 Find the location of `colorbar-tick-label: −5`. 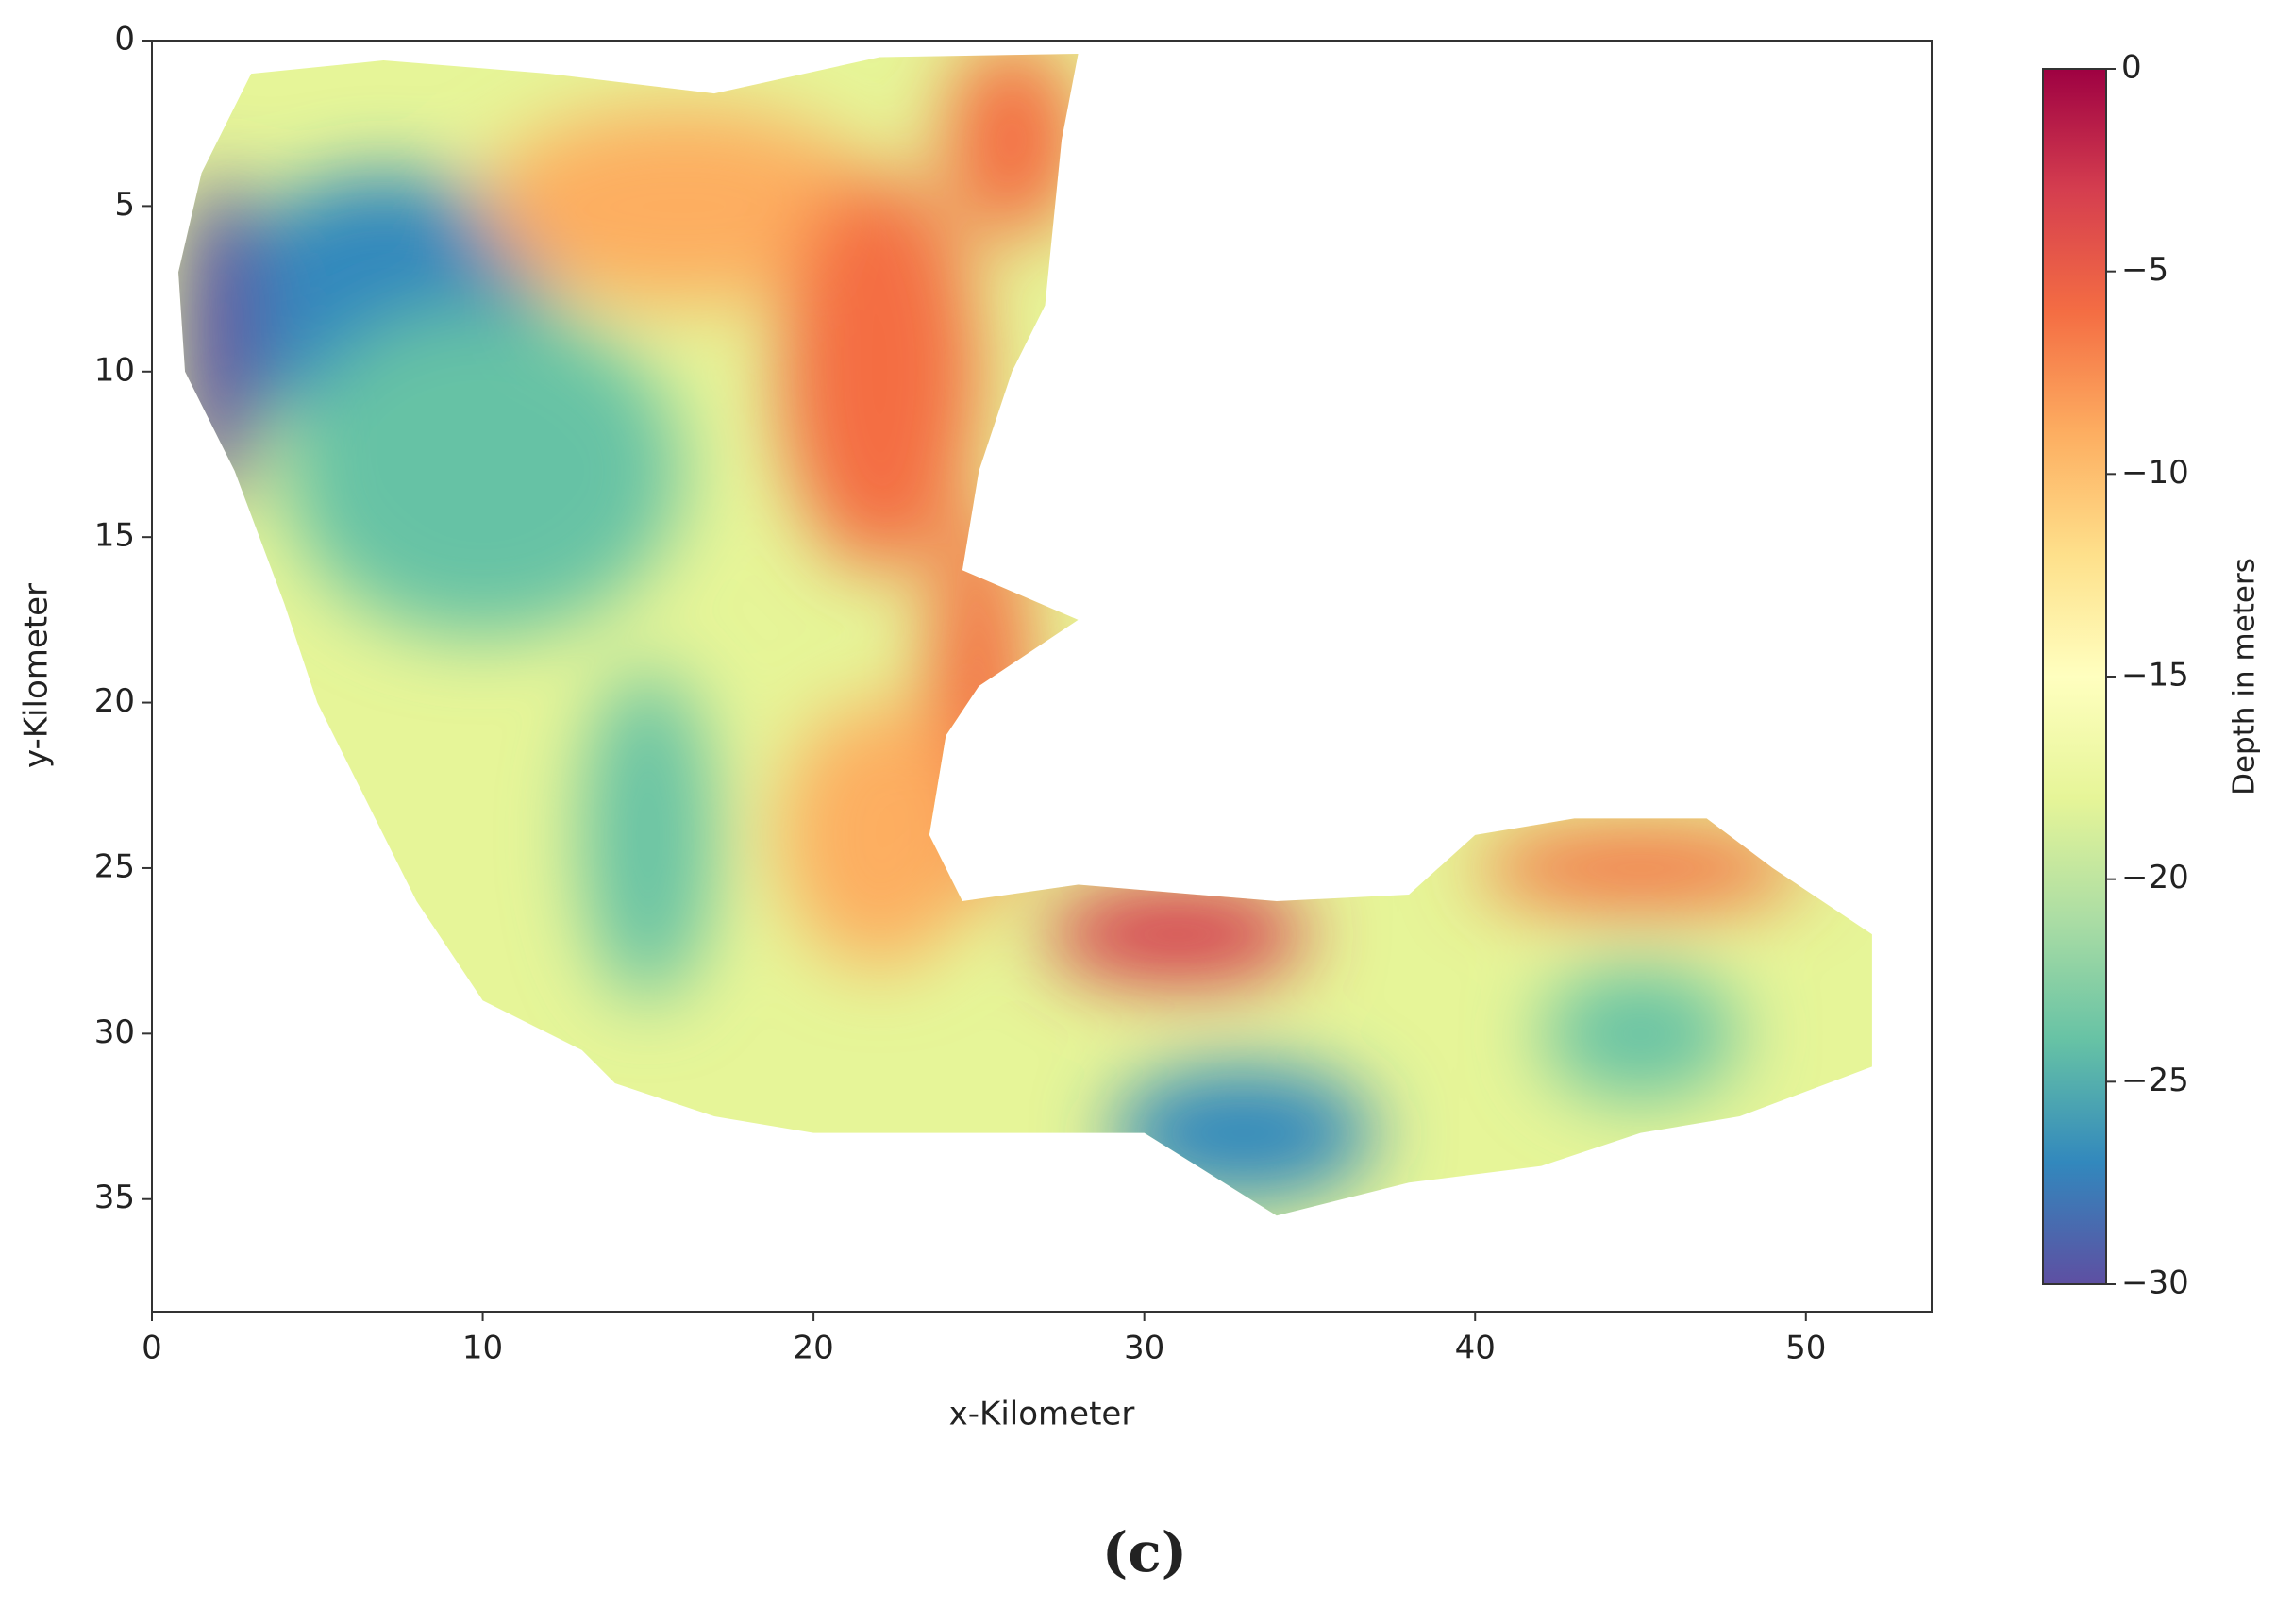

colorbar-tick-label: −5 is located at coordinates (2144, 270).